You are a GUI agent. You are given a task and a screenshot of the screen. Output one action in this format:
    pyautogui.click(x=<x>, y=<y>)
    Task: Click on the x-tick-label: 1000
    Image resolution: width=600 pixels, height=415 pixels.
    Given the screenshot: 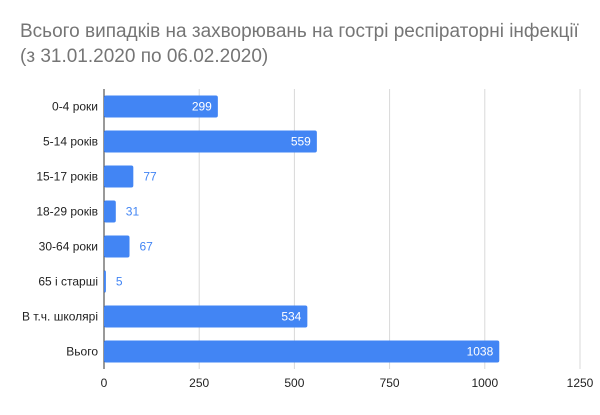 What is the action you would take?
    pyautogui.click(x=484, y=383)
    